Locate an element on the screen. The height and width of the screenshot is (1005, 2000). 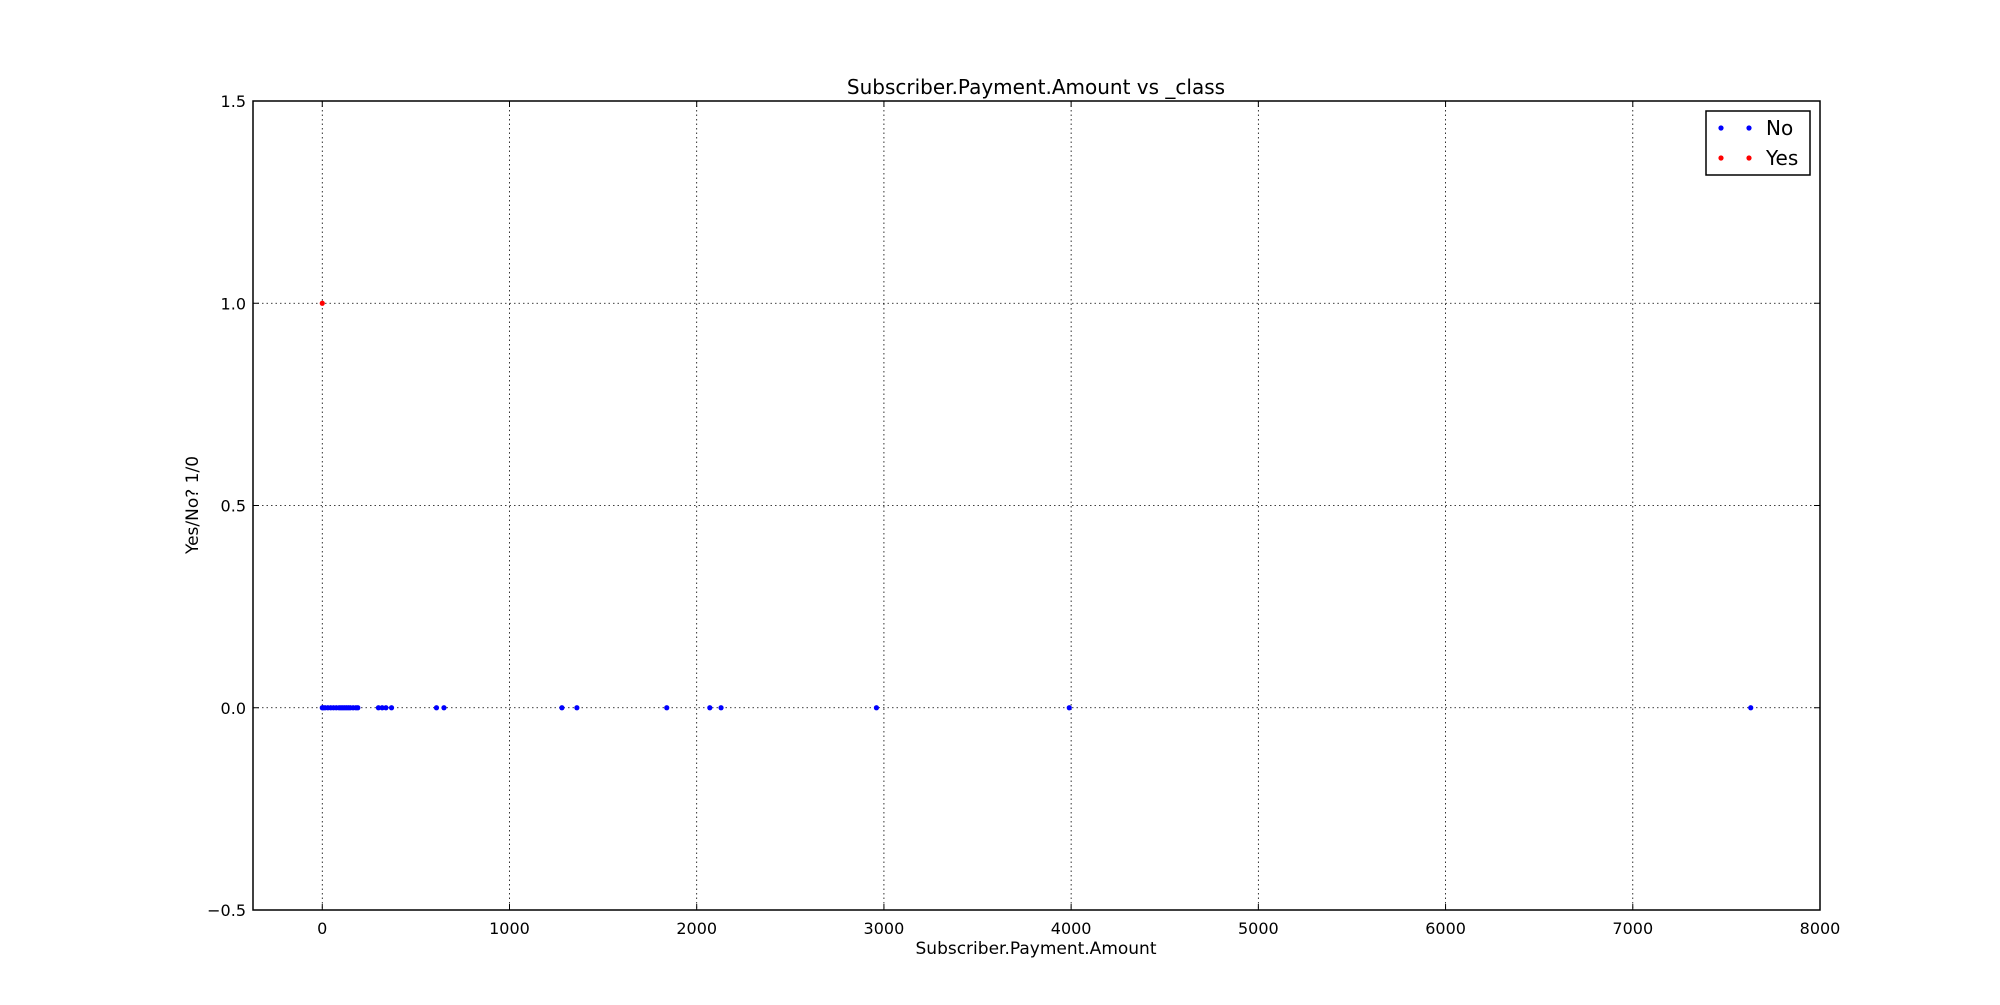
y-axis-label: Yes/No? 1/0 is located at coordinates (193, 505).